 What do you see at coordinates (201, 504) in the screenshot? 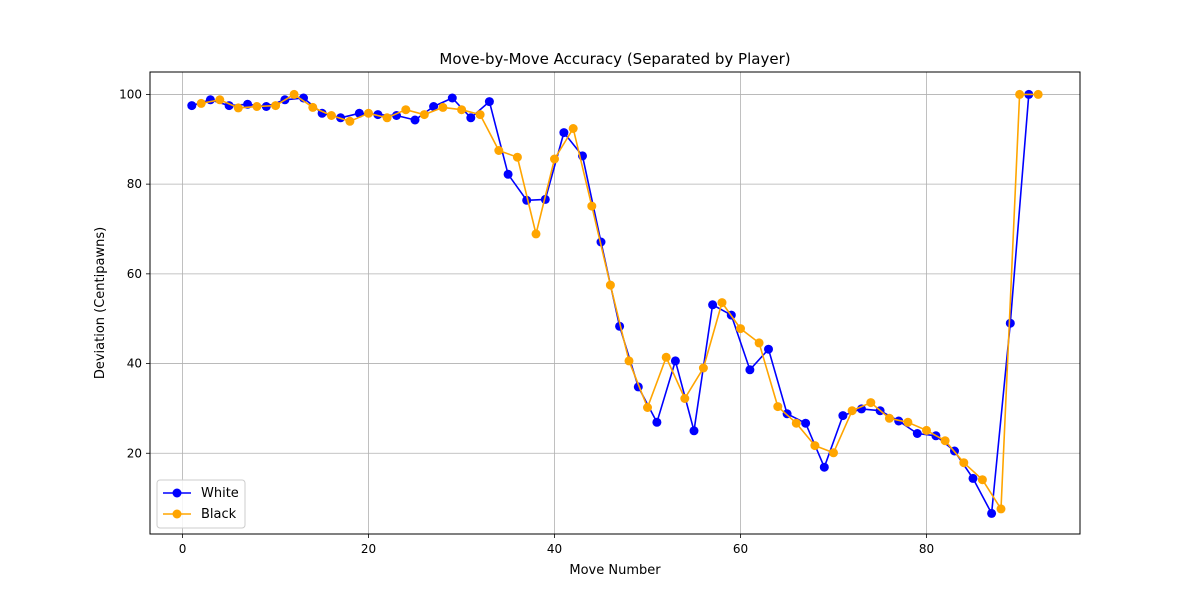
I see `legend: White Black` at bounding box center [201, 504].